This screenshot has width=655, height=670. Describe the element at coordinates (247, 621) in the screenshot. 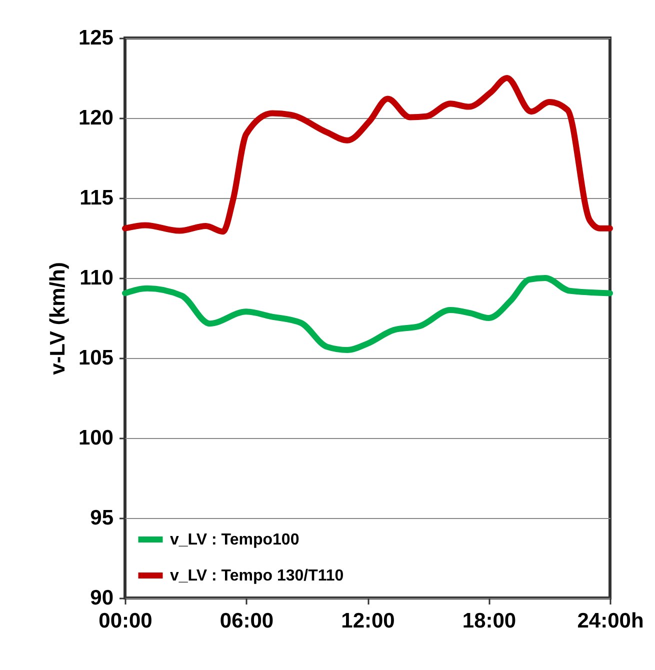

I see `x-tick-label: 06:00` at that location.